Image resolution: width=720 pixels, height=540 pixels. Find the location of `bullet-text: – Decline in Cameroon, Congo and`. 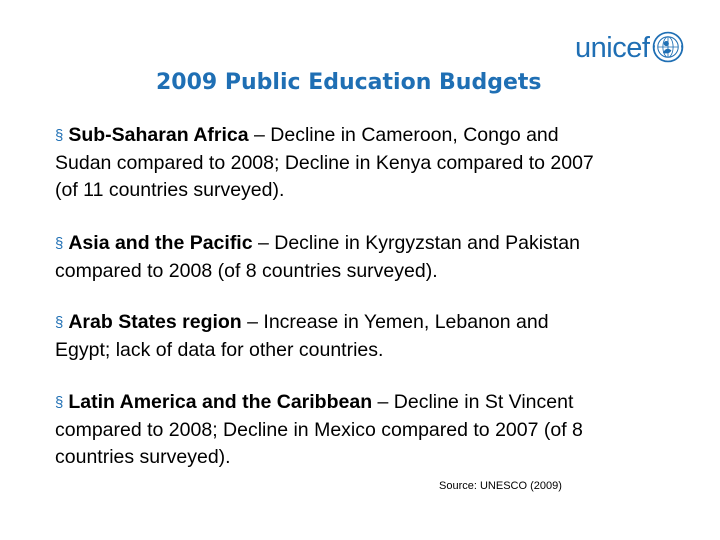

bullet-text: – Decline in Cameroon, Congo and is located at coordinates (403, 135).